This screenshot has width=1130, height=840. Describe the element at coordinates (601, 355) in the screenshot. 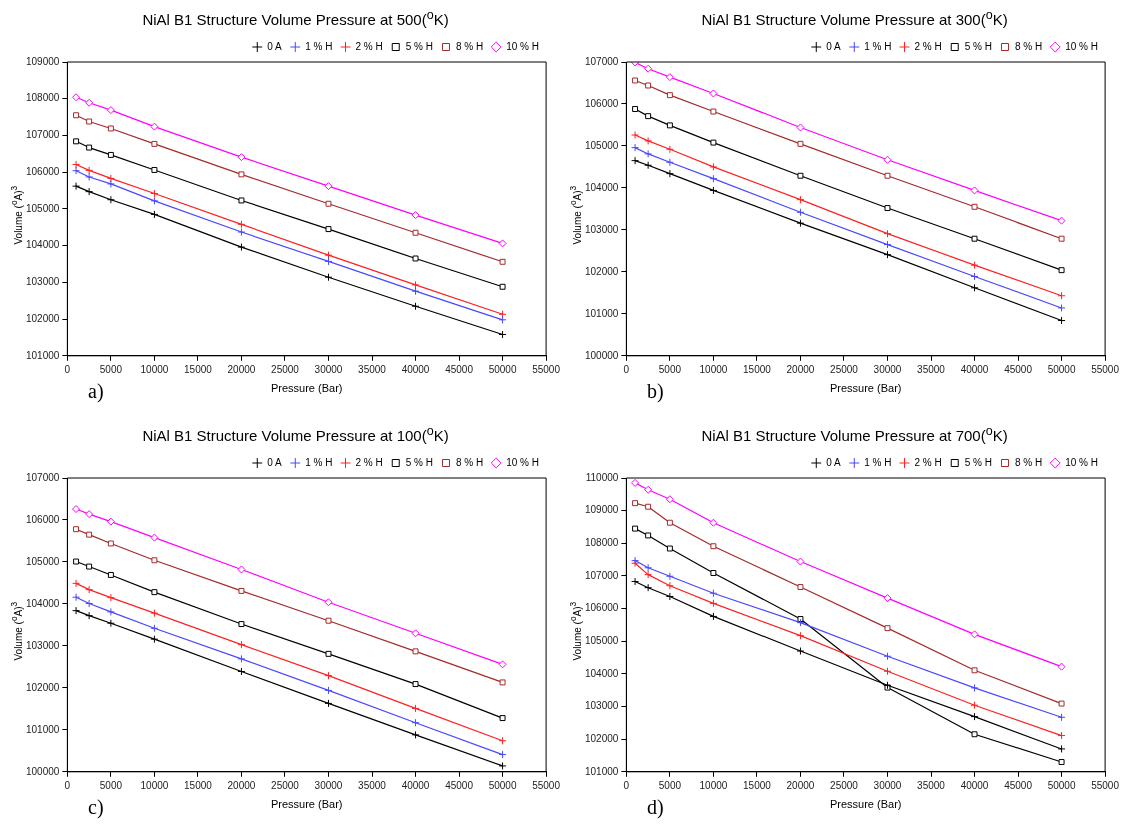

I see `y-tick-label: 100000` at that location.